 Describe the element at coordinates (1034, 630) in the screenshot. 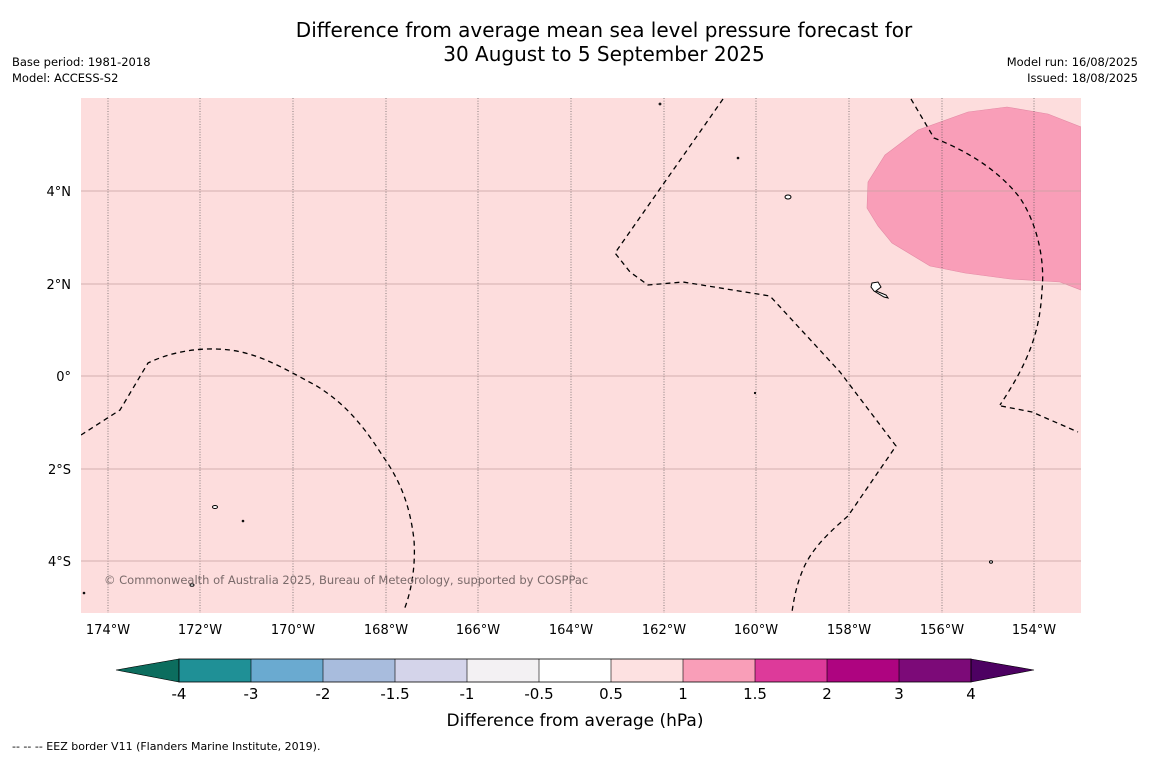

I see `lon-label: 154°W` at that location.